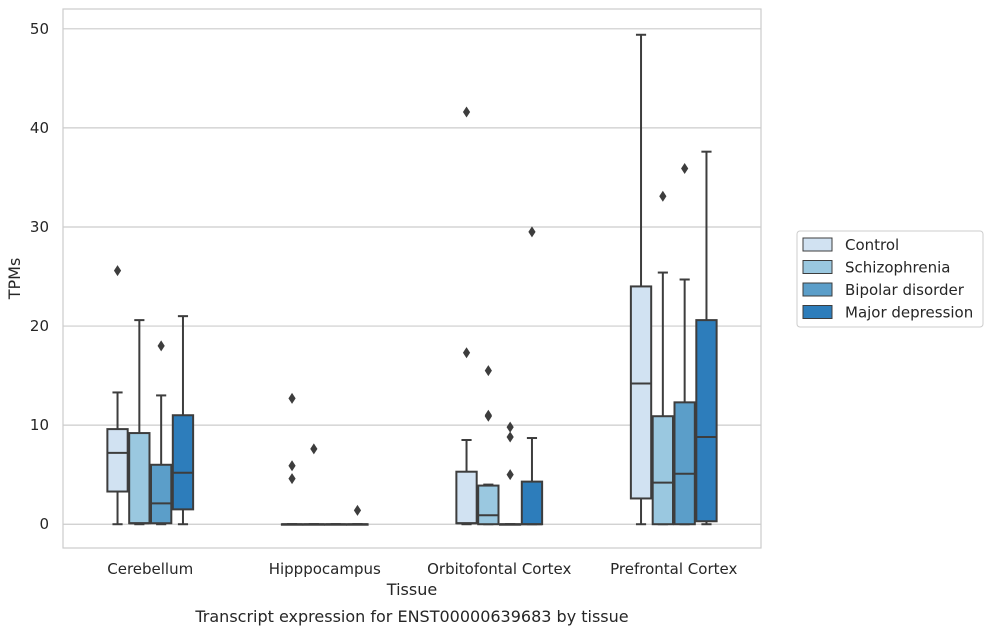 The width and height of the screenshot is (993, 634). I want to click on legend-frame, so click(890, 279).